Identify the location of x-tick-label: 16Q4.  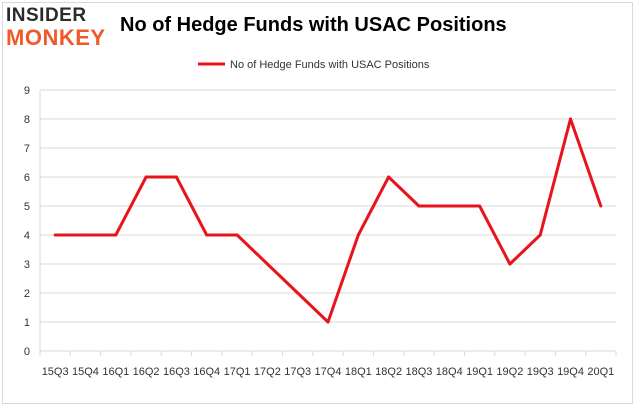
(206, 372).